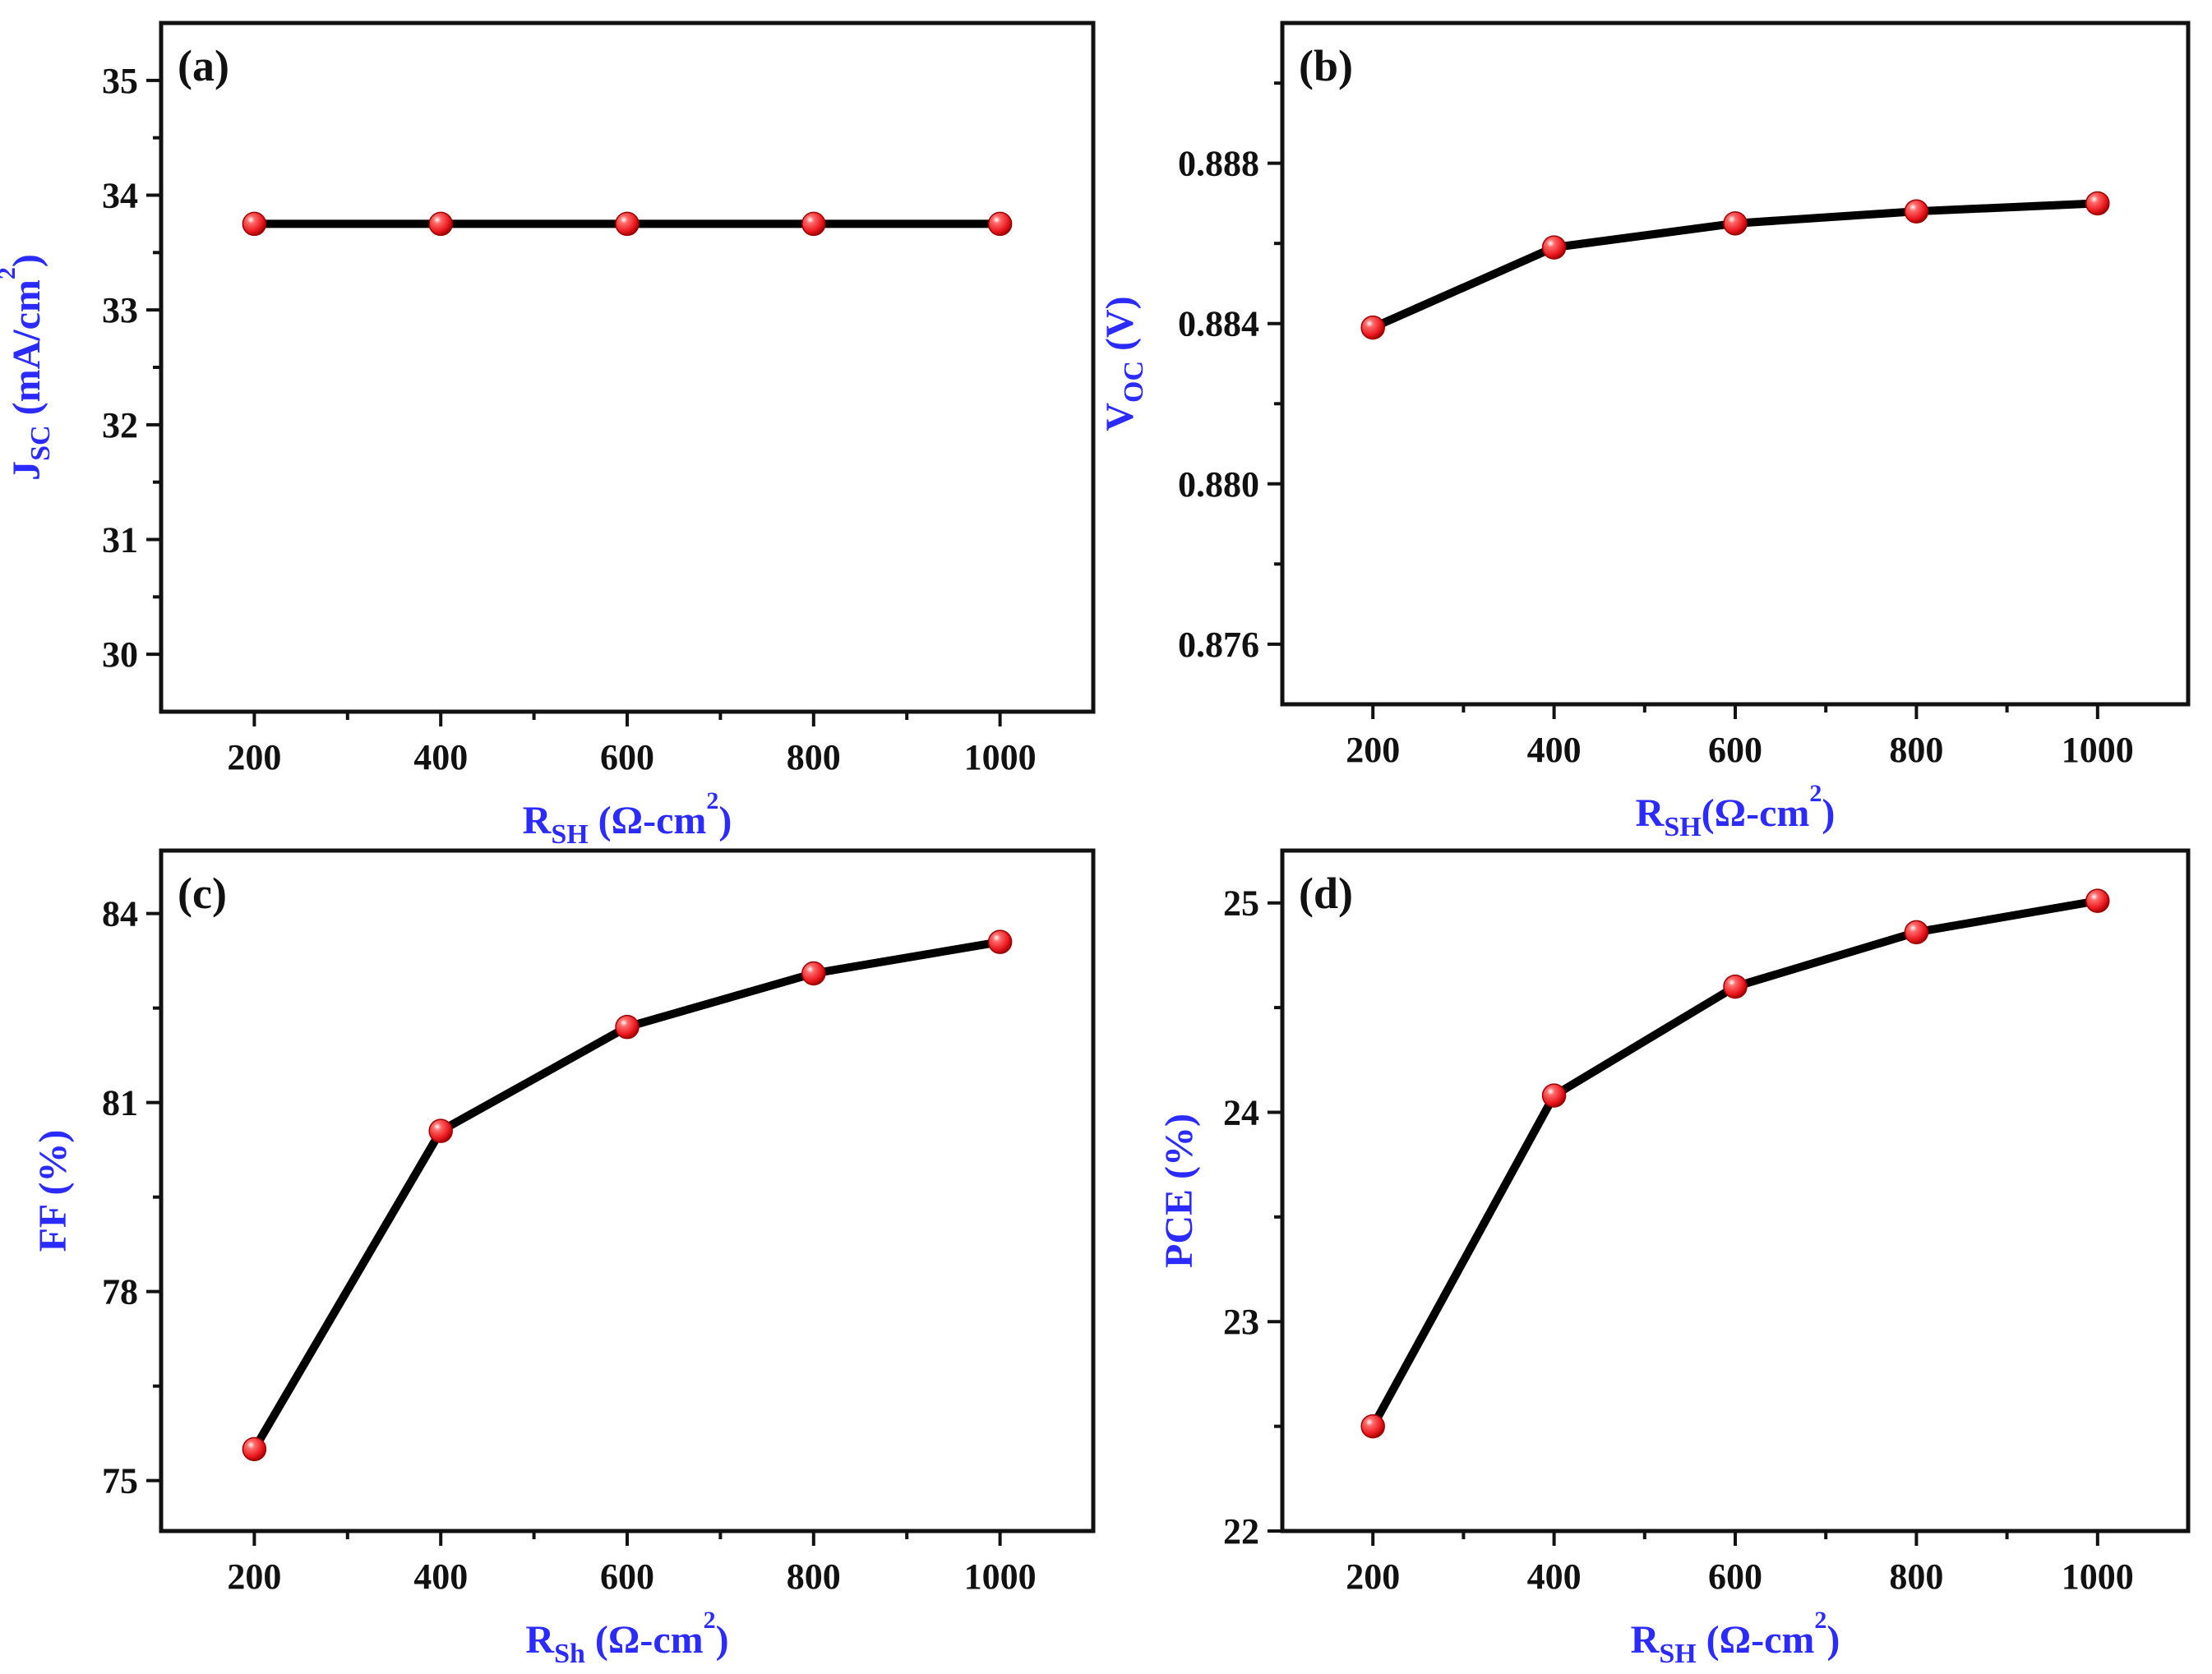 Image resolution: width=2212 pixels, height=1674 pixels. Describe the element at coordinates (120, 425) in the screenshot. I see `y-tick-label: 32` at that location.